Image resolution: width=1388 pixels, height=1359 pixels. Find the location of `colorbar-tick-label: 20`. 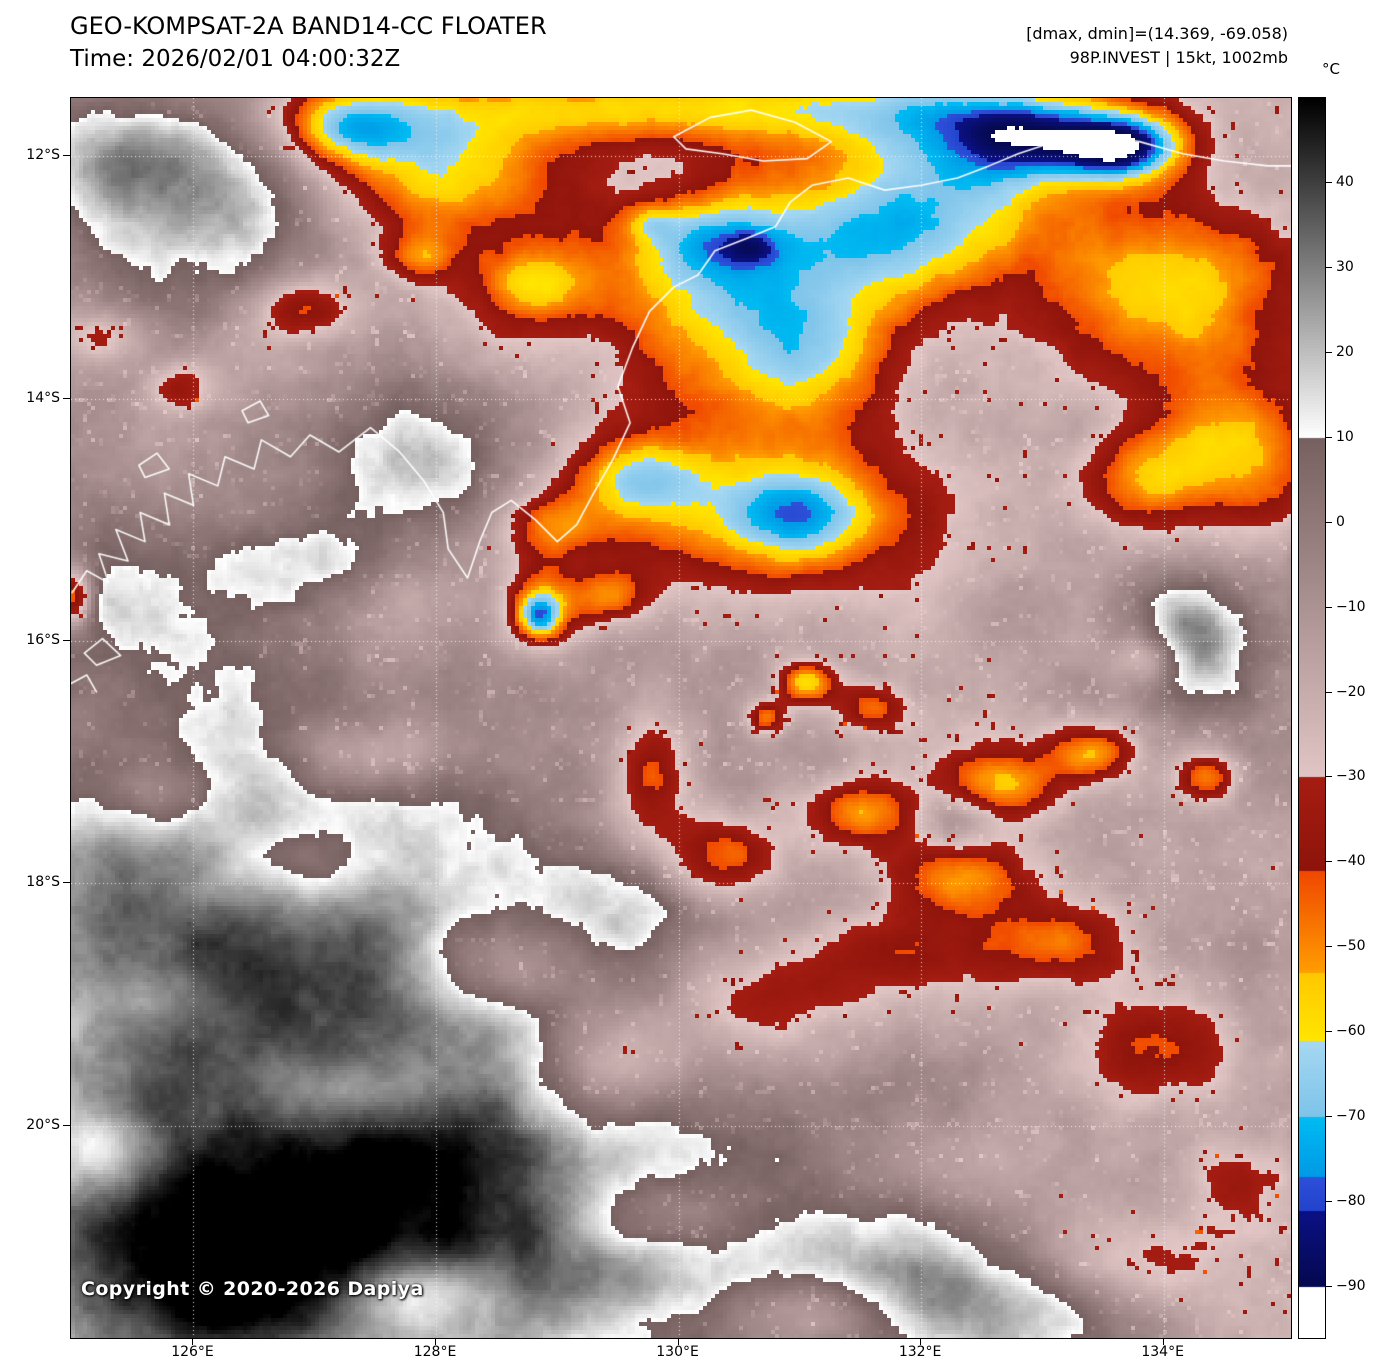

colorbar-tick-label: 20 is located at coordinates (1345, 351).